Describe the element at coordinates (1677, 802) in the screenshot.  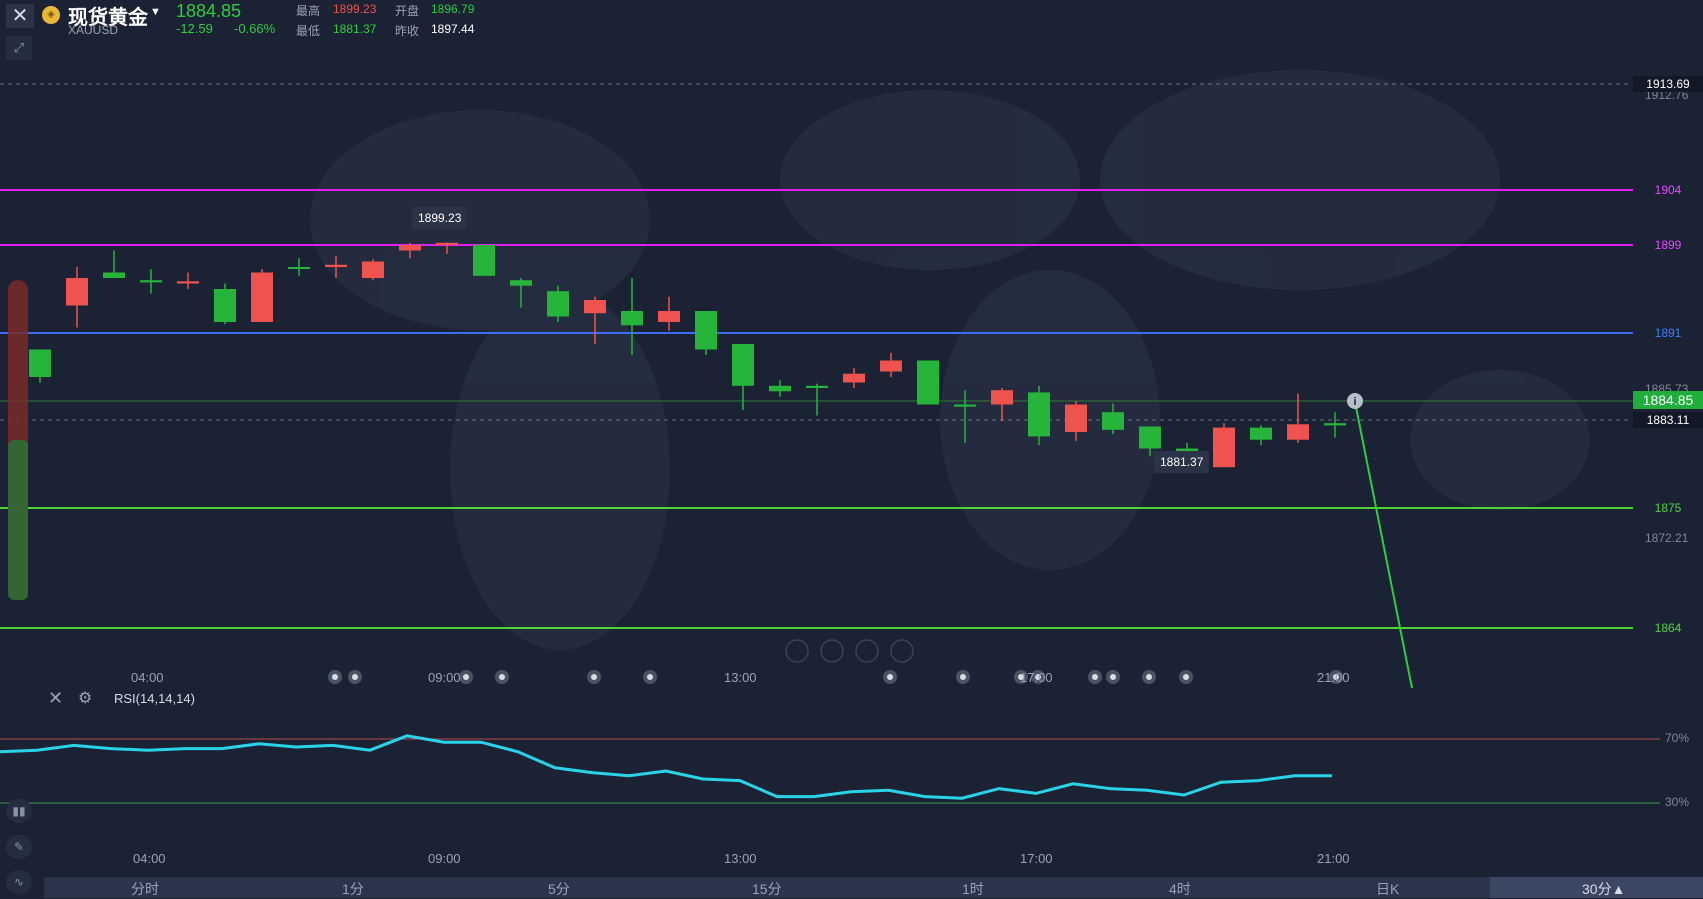
I see `rsi-lower-label: 30%` at that location.